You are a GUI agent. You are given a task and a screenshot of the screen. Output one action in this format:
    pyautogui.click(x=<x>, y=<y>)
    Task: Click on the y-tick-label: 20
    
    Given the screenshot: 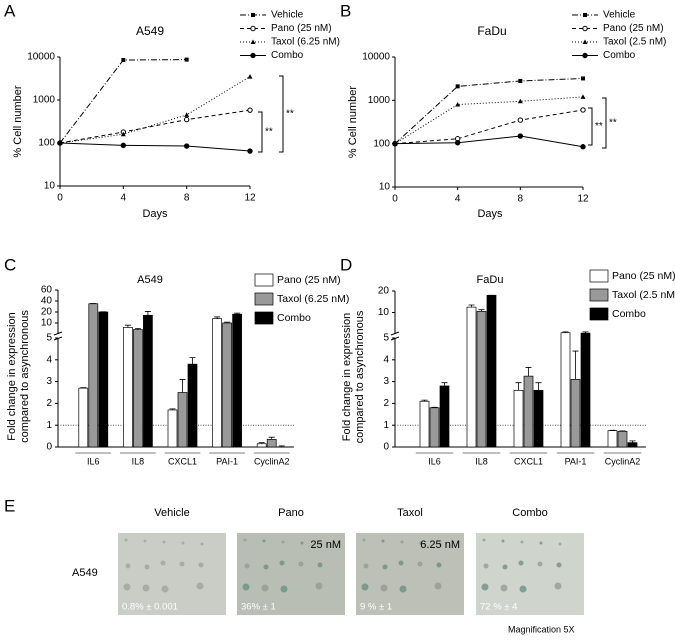 What is the action you would take?
    pyautogui.click(x=47, y=312)
    